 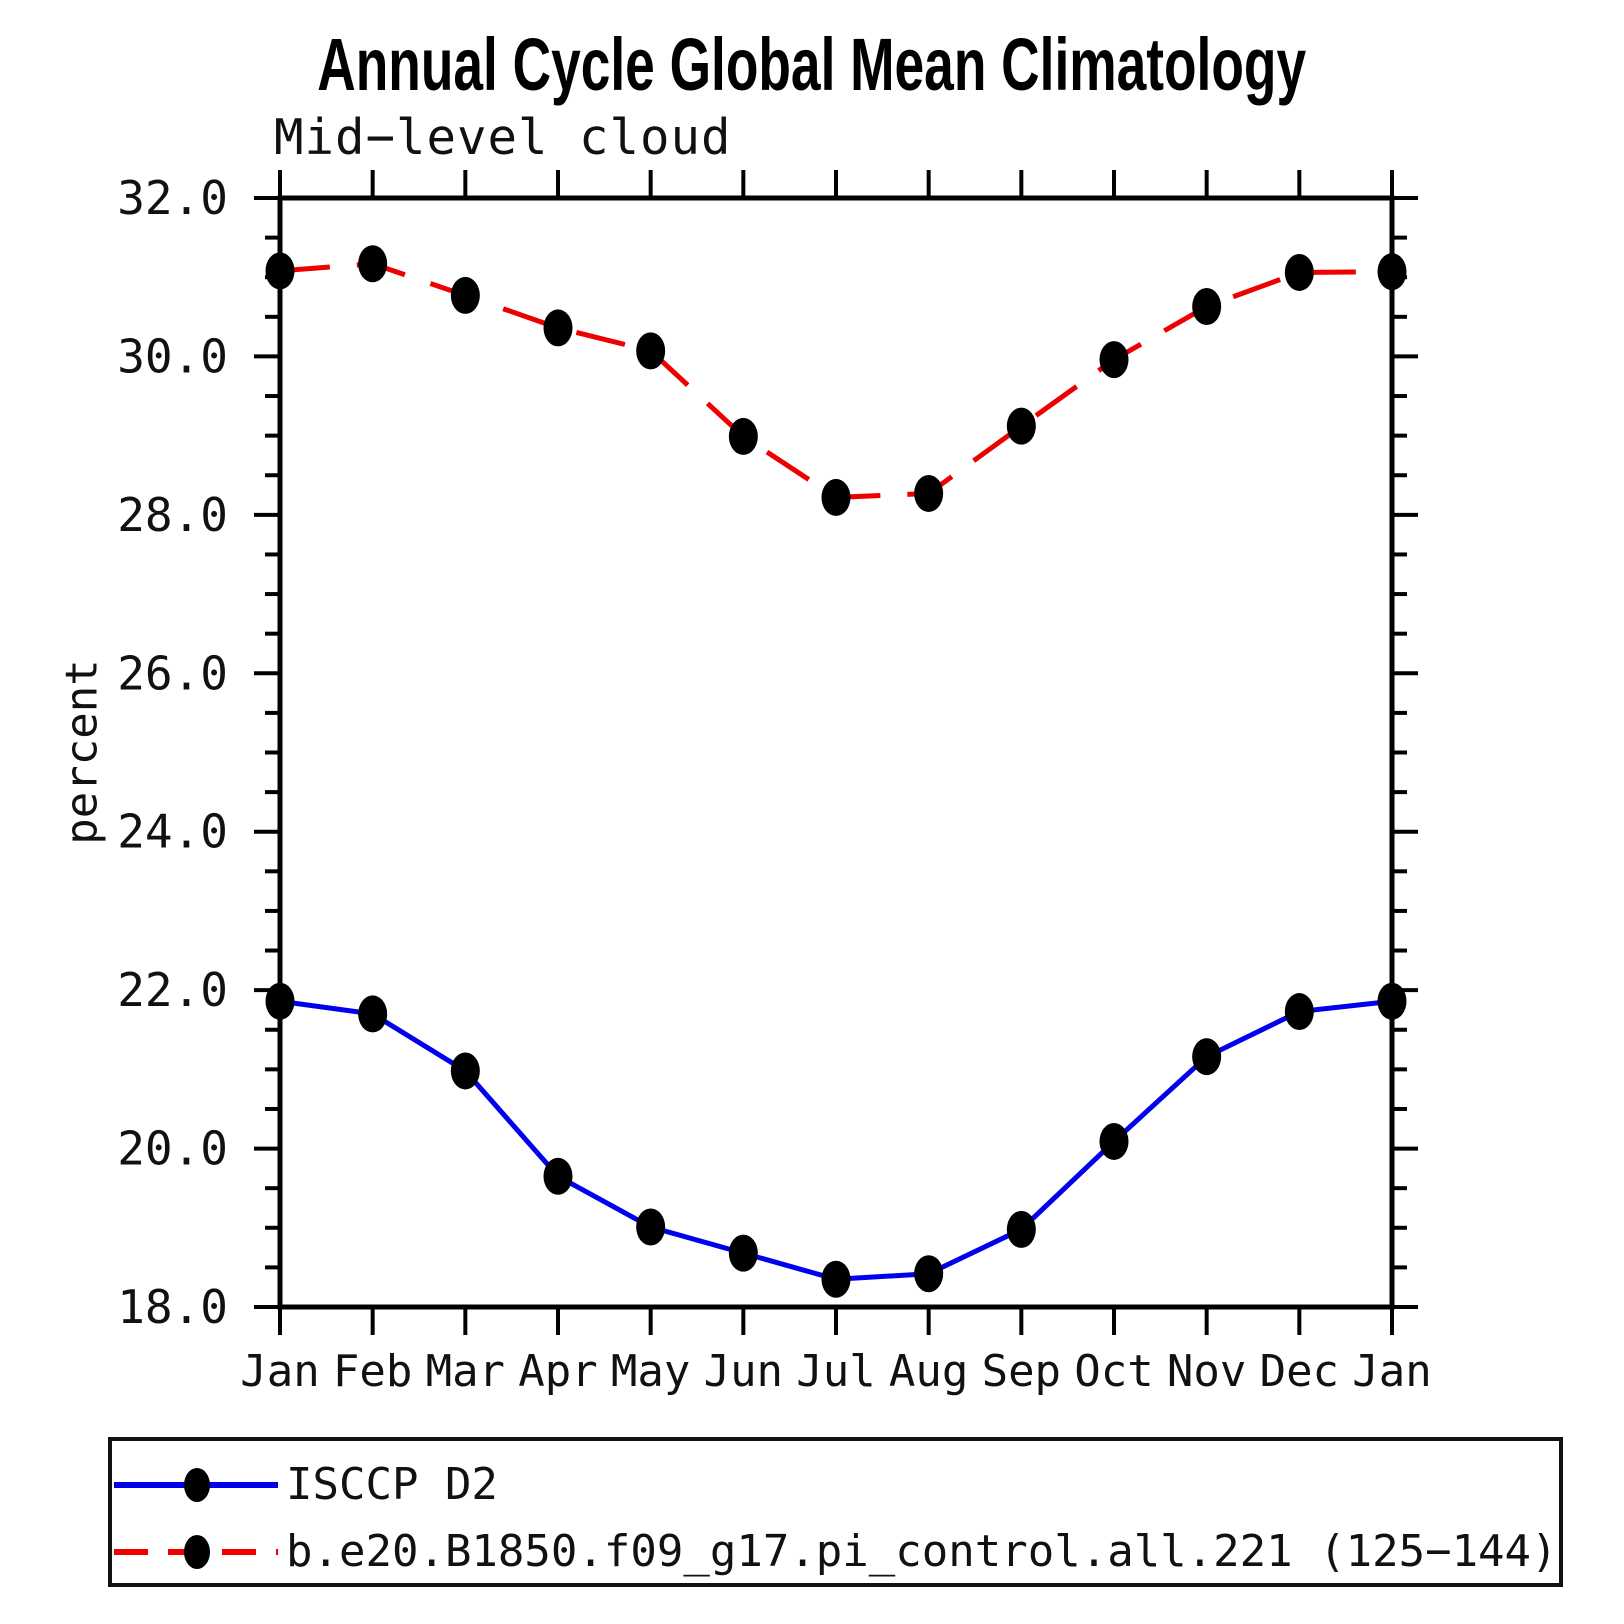 I want to click on svg-text: Nov, so click(x=1206, y=1371).